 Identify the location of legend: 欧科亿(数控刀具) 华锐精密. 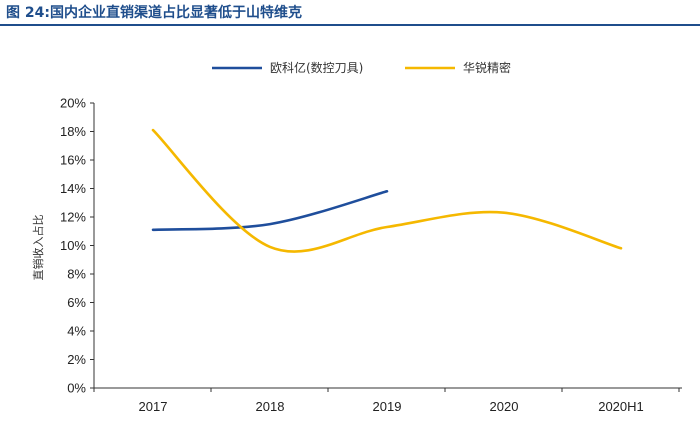
(361, 67).